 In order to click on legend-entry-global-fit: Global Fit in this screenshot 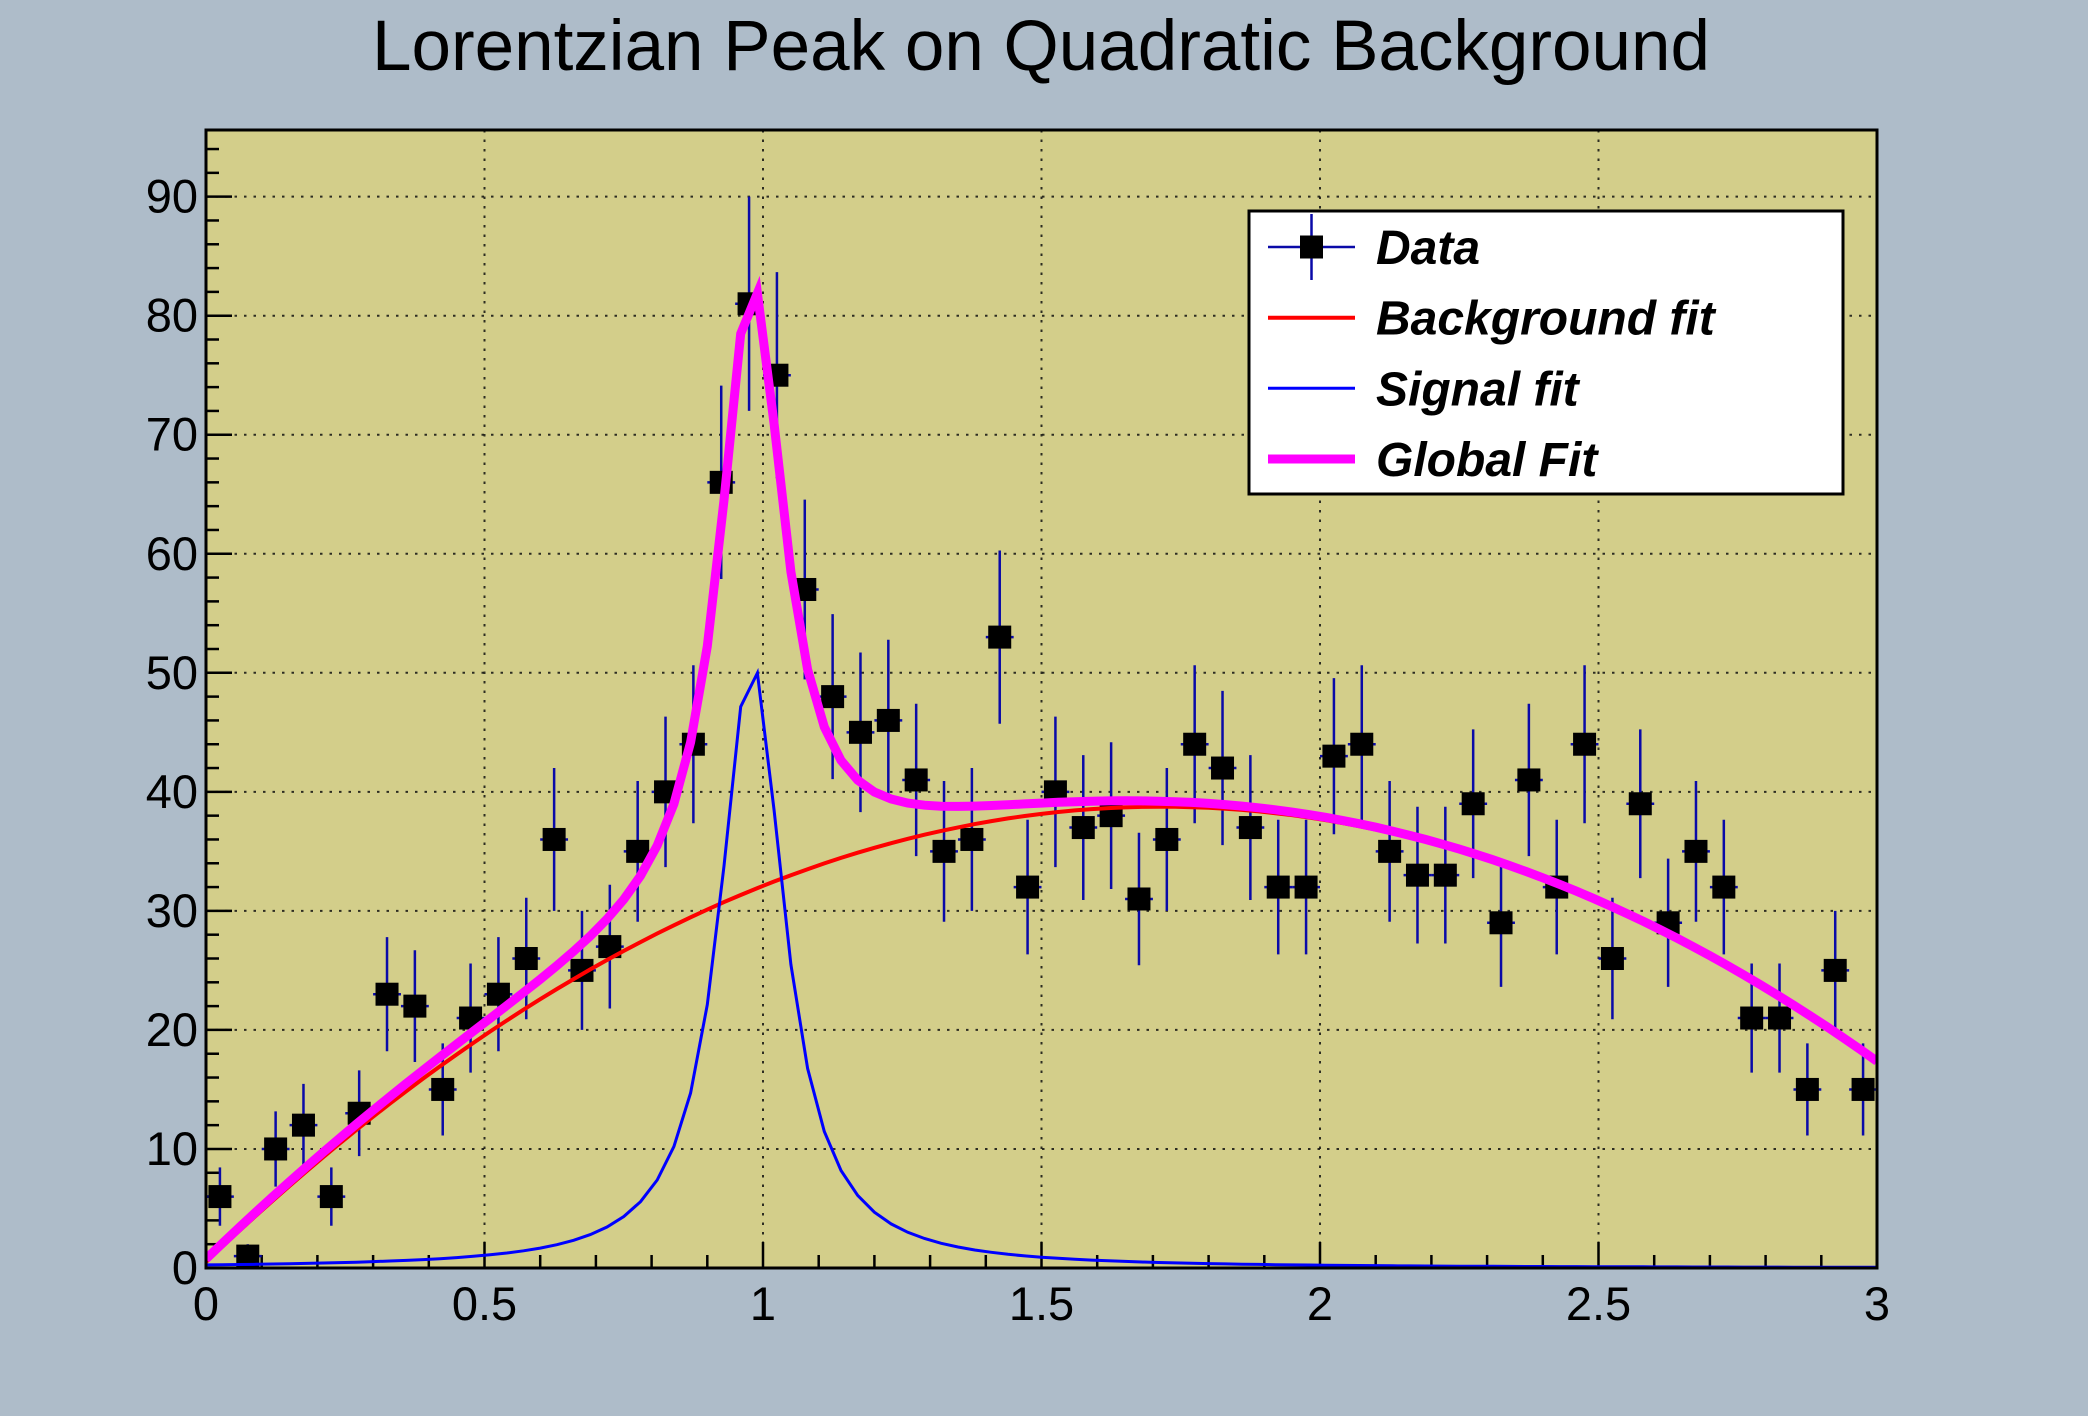, I will do `click(1433, 460)`.